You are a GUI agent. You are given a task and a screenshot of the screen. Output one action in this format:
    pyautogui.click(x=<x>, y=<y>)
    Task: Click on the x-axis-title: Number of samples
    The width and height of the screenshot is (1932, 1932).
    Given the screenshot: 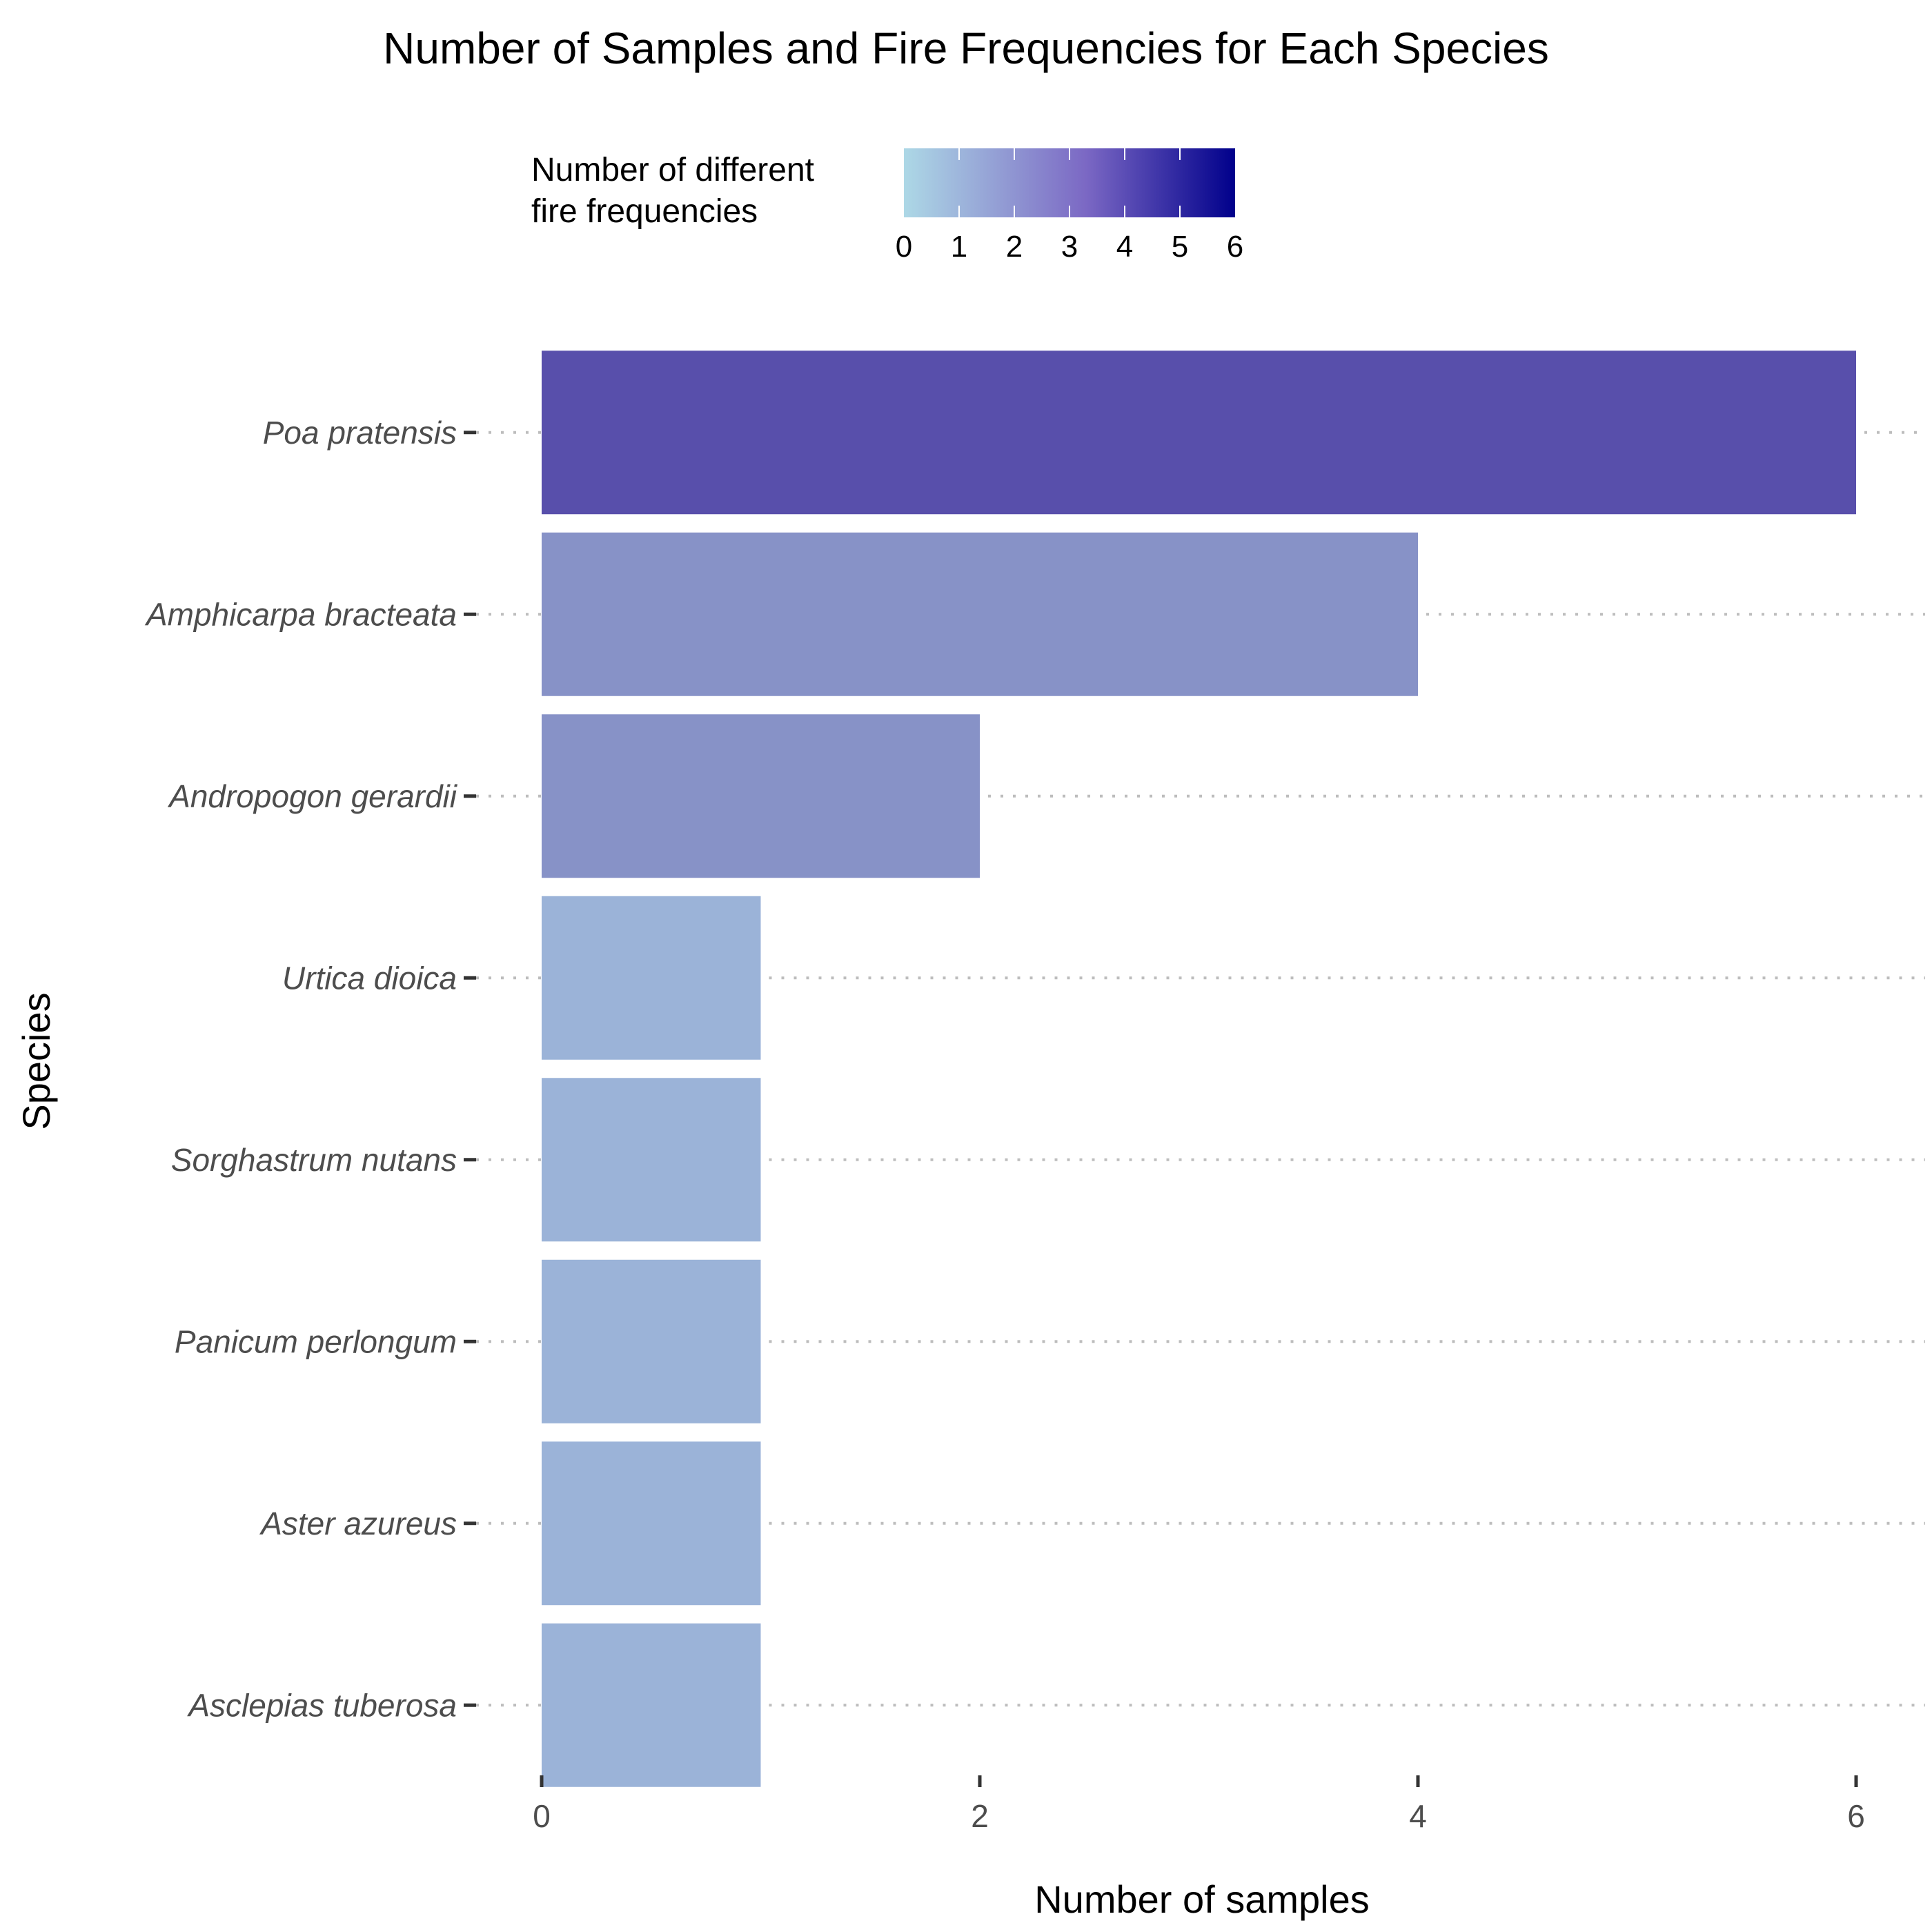 What is the action you would take?
    pyautogui.click(x=1202, y=1899)
    